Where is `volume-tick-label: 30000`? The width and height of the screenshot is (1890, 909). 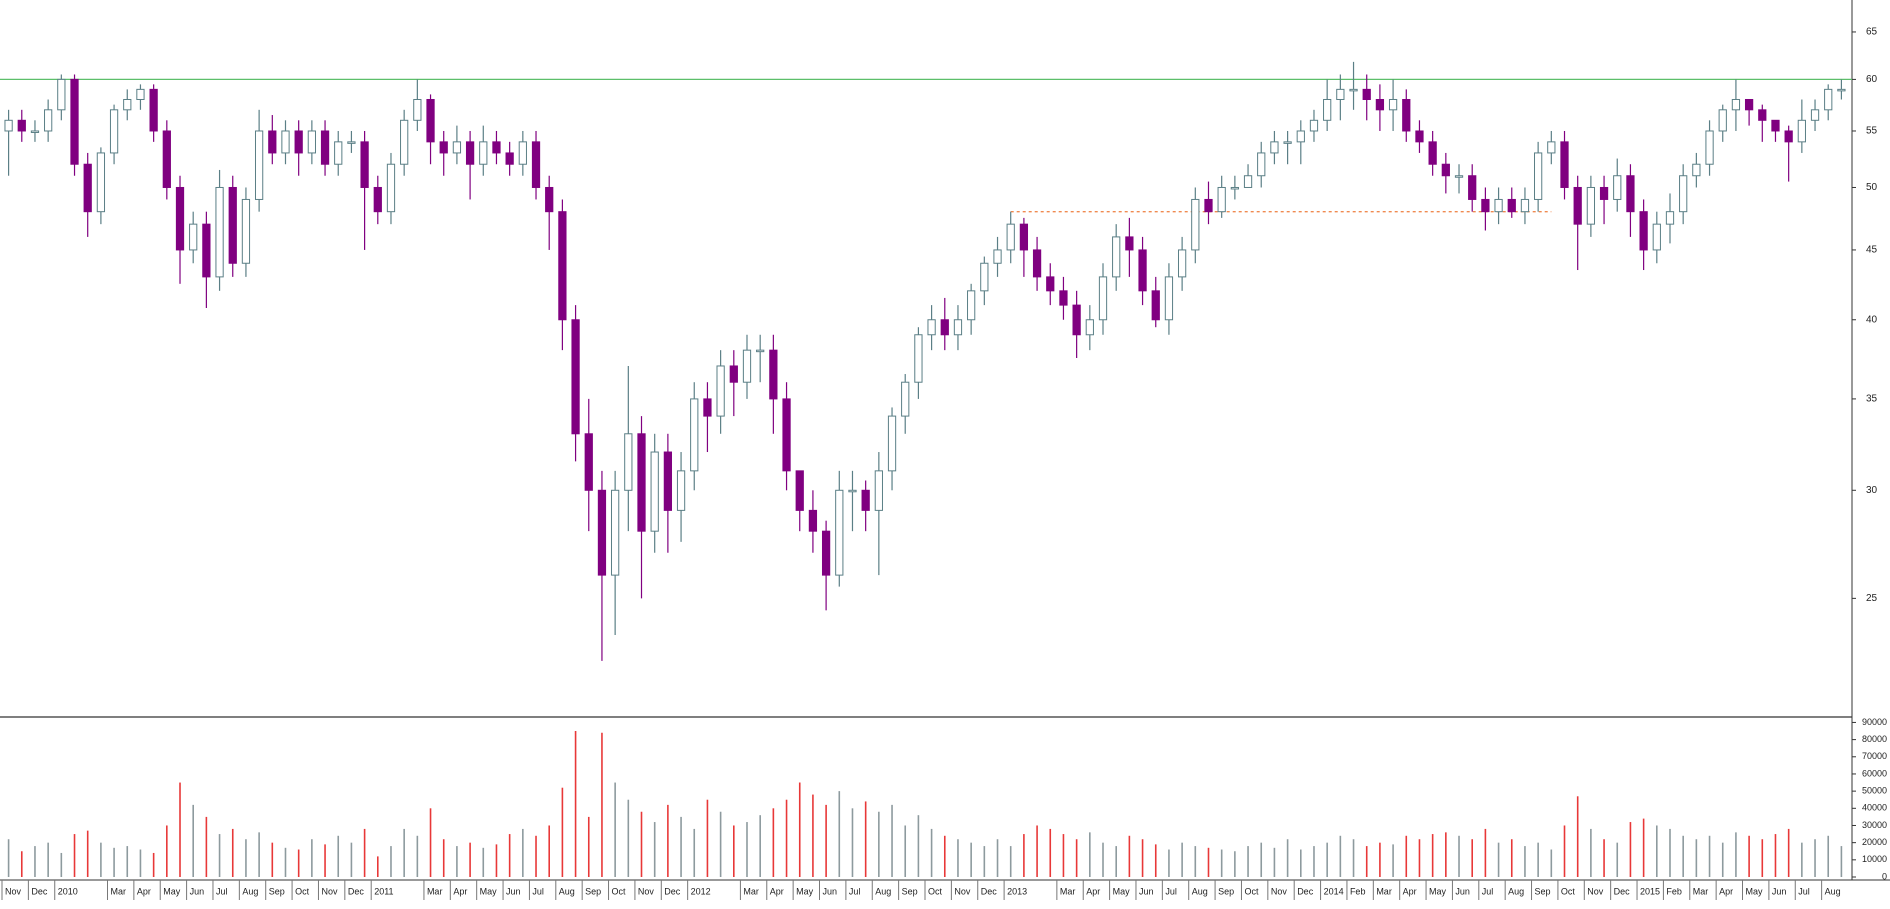 volume-tick-label: 30000 is located at coordinates (1874, 825).